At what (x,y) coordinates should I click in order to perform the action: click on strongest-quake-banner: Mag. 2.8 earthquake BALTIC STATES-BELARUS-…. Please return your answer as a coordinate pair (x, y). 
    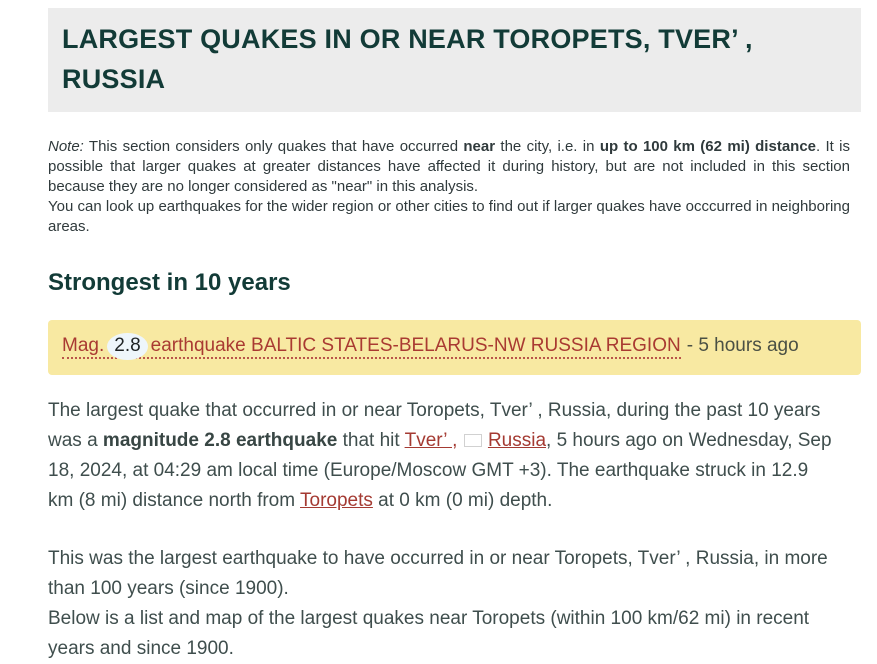
    Looking at the image, I should click on (454, 347).